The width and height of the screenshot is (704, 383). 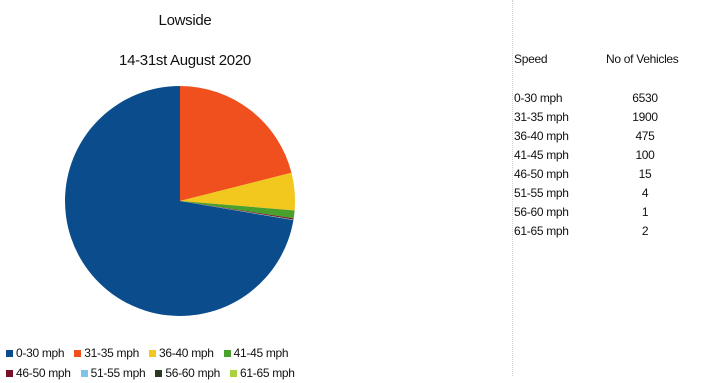 I want to click on pie-slice-61-65-mph, so click(x=237, y=211).